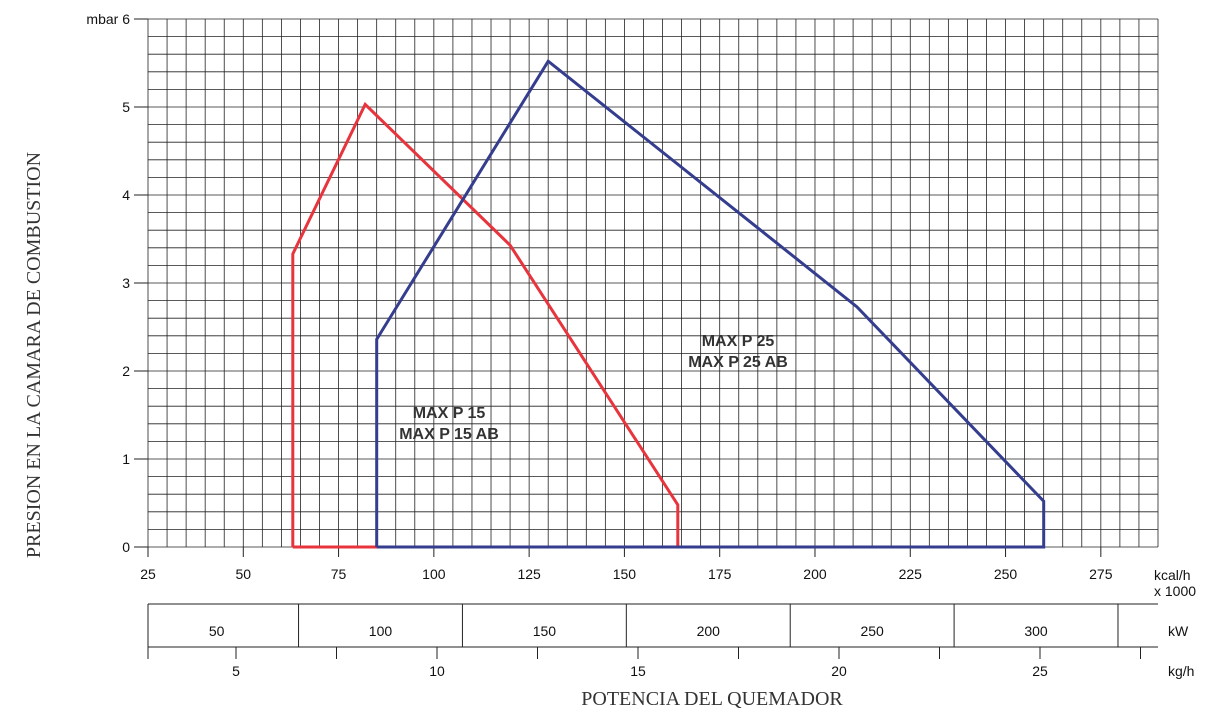 The width and height of the screenshot is (1209, 718). I want to click on x-unit-label: kcal/h, so click(1172, 575).